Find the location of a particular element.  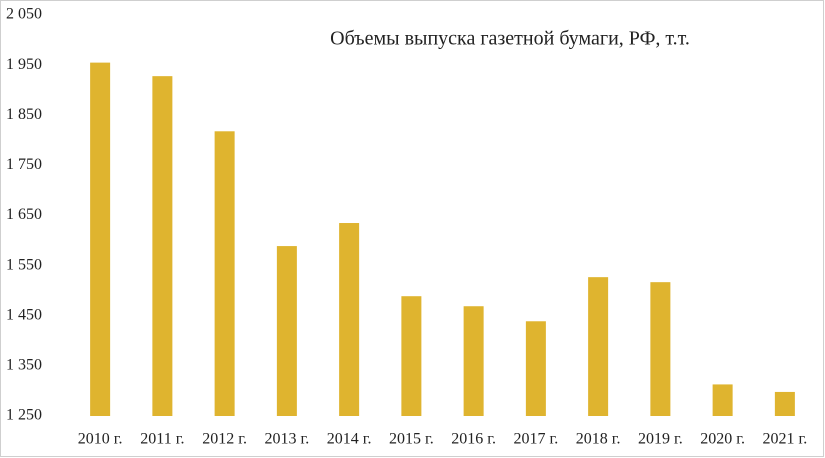

x-tick-label: 2011 г. is located at coordinates (162, 439).